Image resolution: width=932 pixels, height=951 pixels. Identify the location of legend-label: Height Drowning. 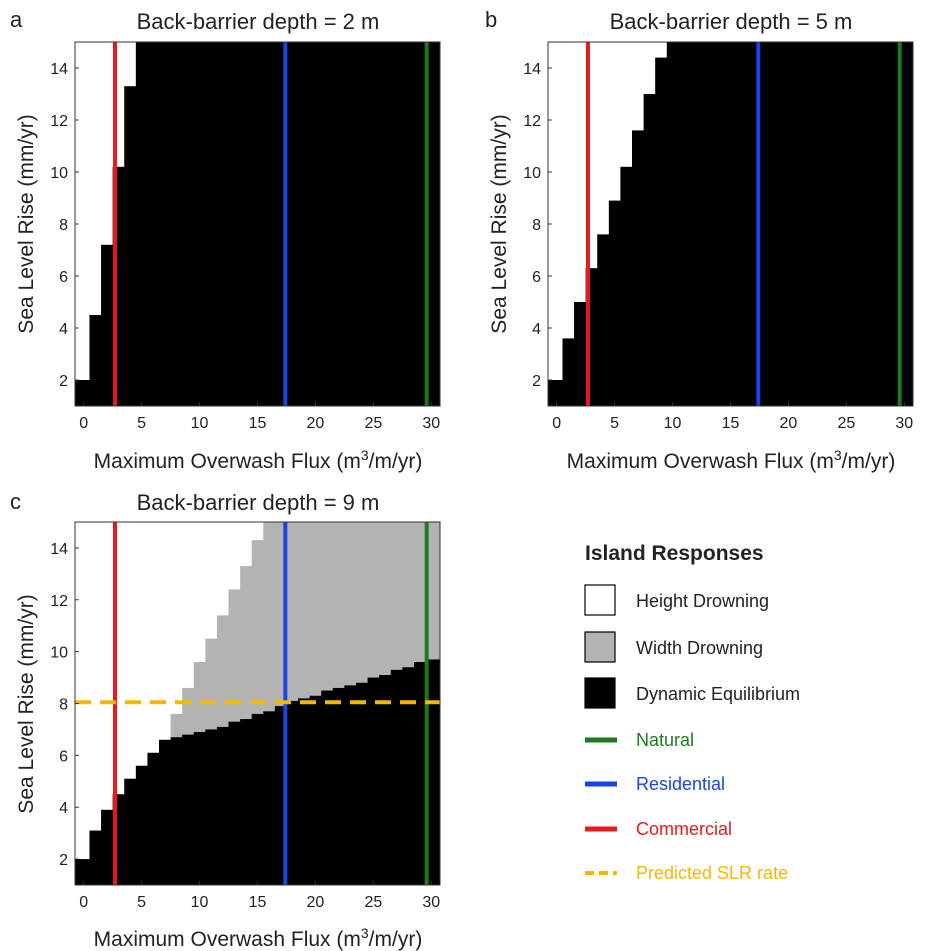
(702, 601).